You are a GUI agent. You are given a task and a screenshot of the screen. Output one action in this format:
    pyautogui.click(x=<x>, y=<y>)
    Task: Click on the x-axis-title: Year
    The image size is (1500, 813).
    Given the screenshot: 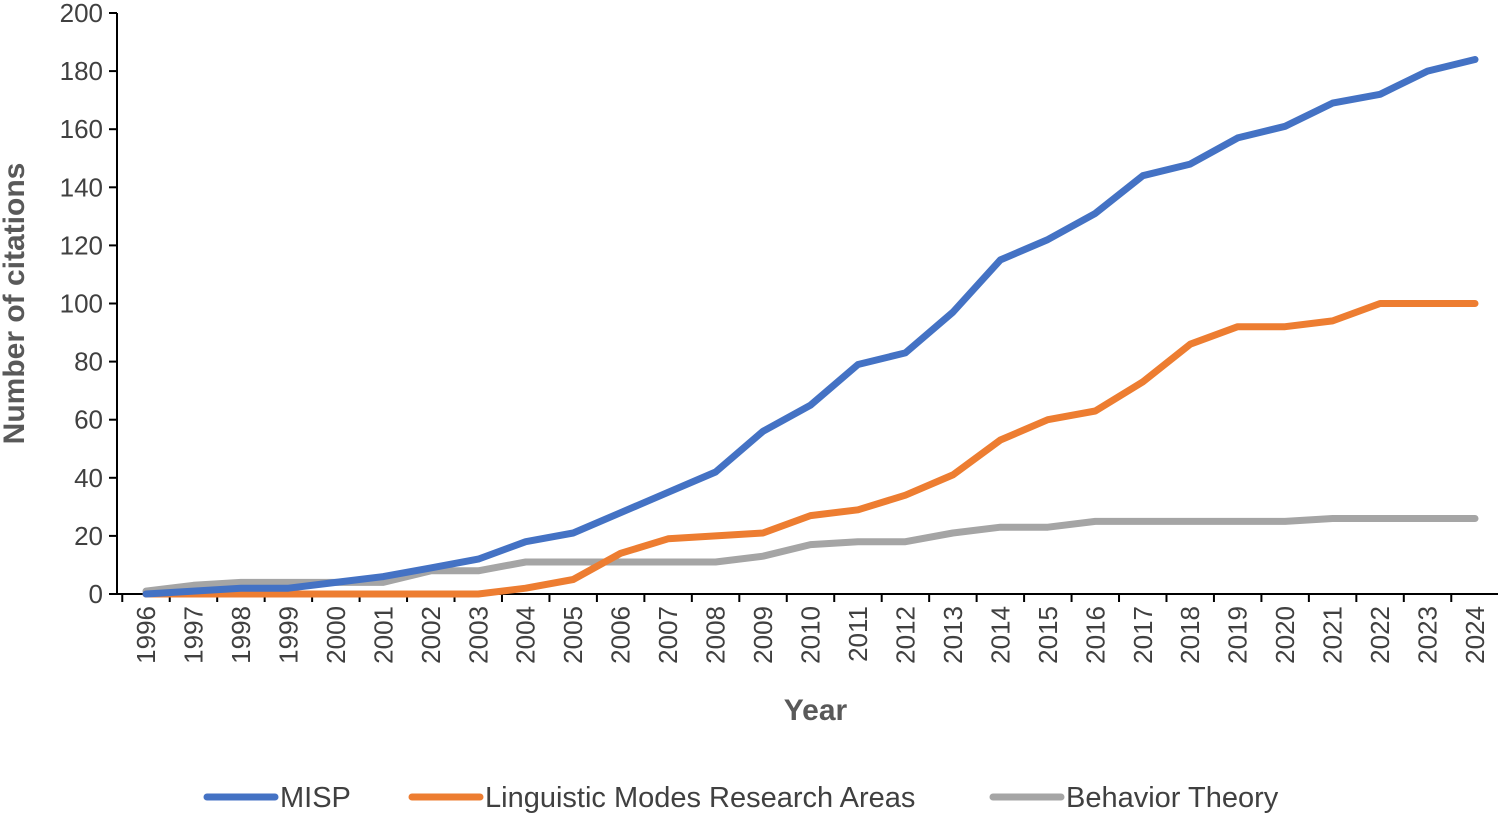 What is the action you would take?
    pyautogui.click(x=816, y=710)
    